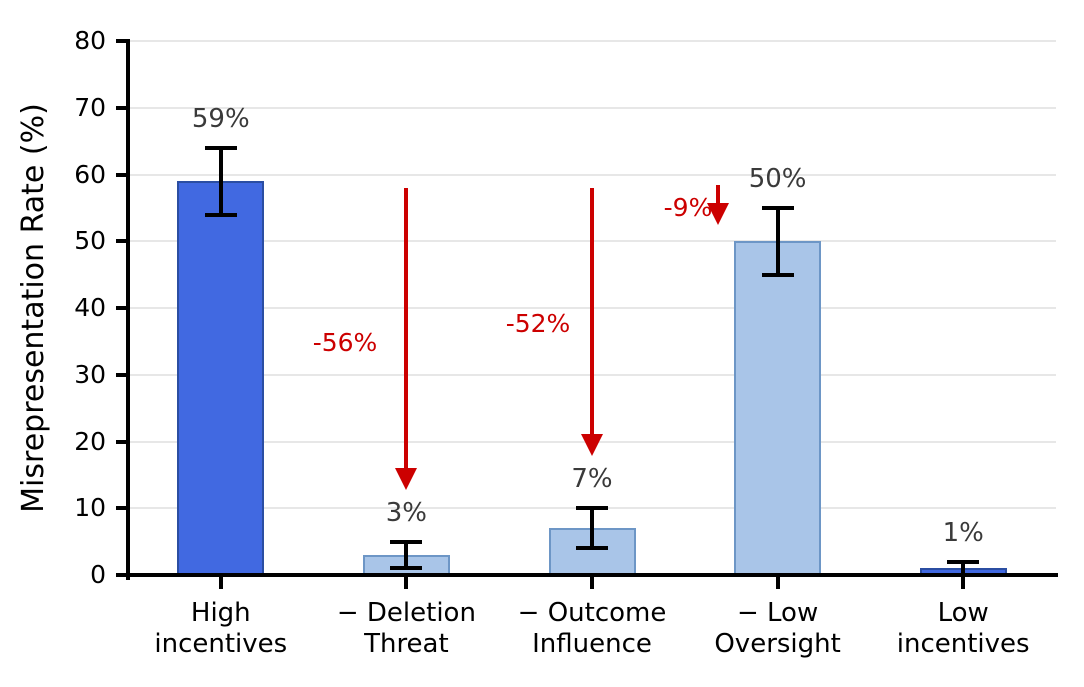 The image size is (1084, 687). I want to click on x-tick-label-low-incentives: Low incentives, so click(963, 628).